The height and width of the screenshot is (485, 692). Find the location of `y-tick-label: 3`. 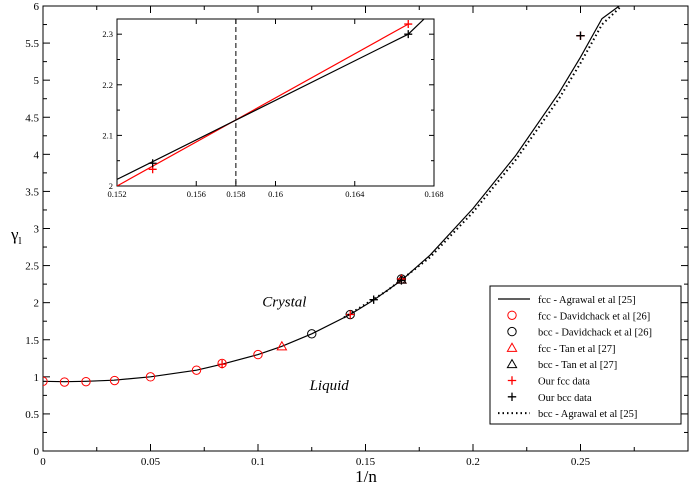

y-tick-label: 3 is located at coordinates (37, 230).